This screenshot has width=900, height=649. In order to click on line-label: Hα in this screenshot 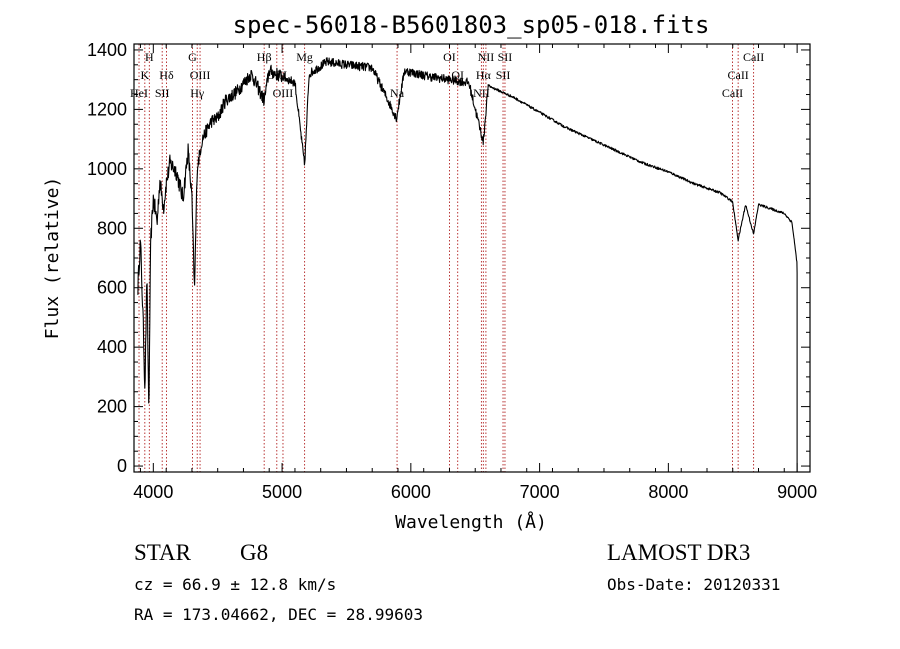, I will do `click(484, 75)`.